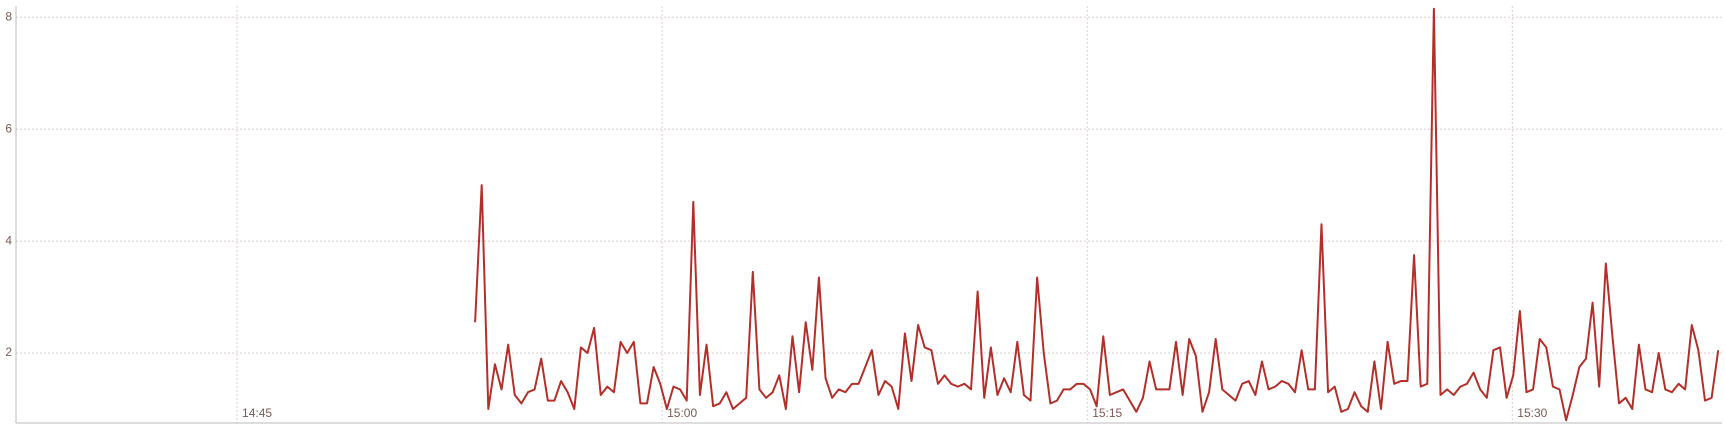  What do you see at coordinates (1532, 413) in the screenshot?
I see `x-tick-label: 15:30` at bounding box center [1532, 413].